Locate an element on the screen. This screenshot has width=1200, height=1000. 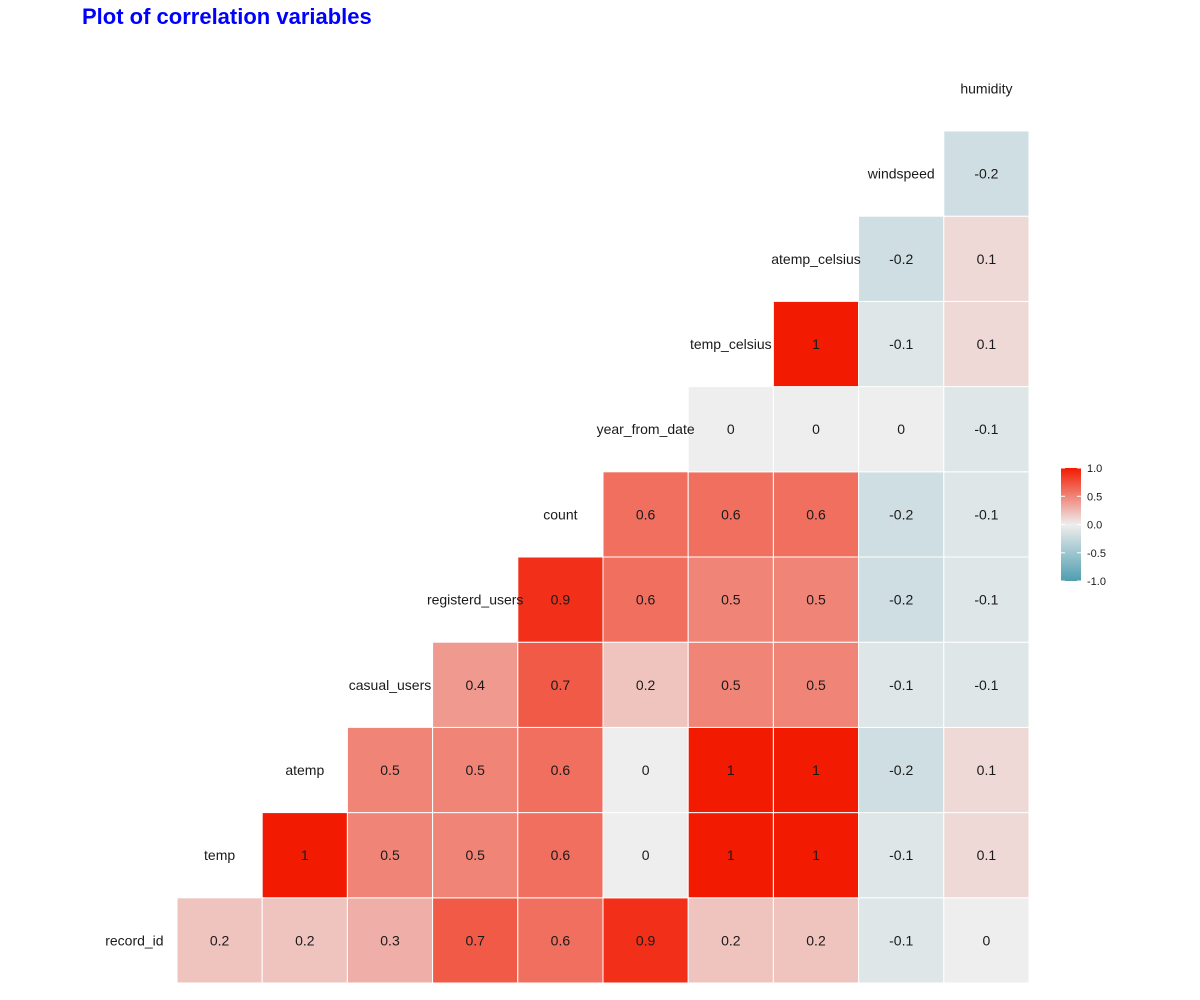
legend-colorbar is located at coordinates (1071, 524).